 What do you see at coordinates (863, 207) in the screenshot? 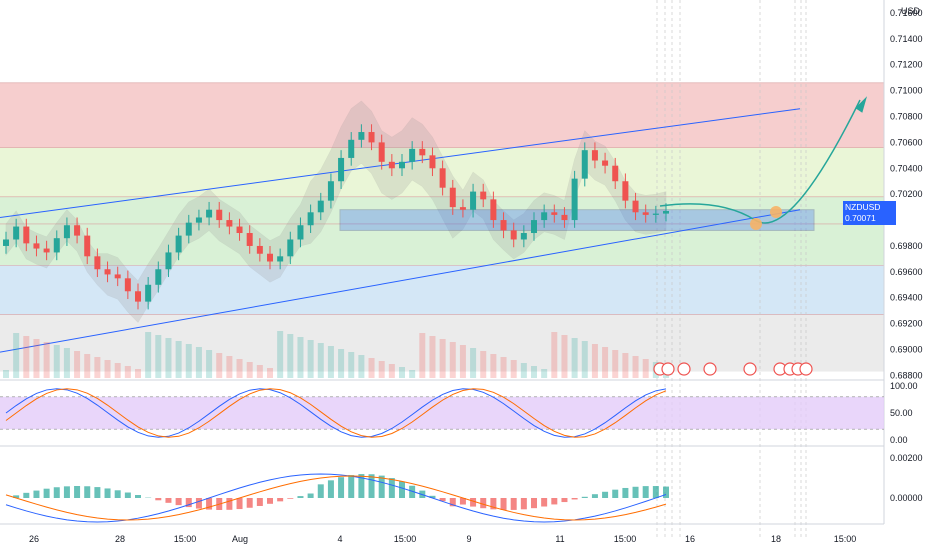
I see `symbol-label: NZDUSD` at bounding box center [863, 207].